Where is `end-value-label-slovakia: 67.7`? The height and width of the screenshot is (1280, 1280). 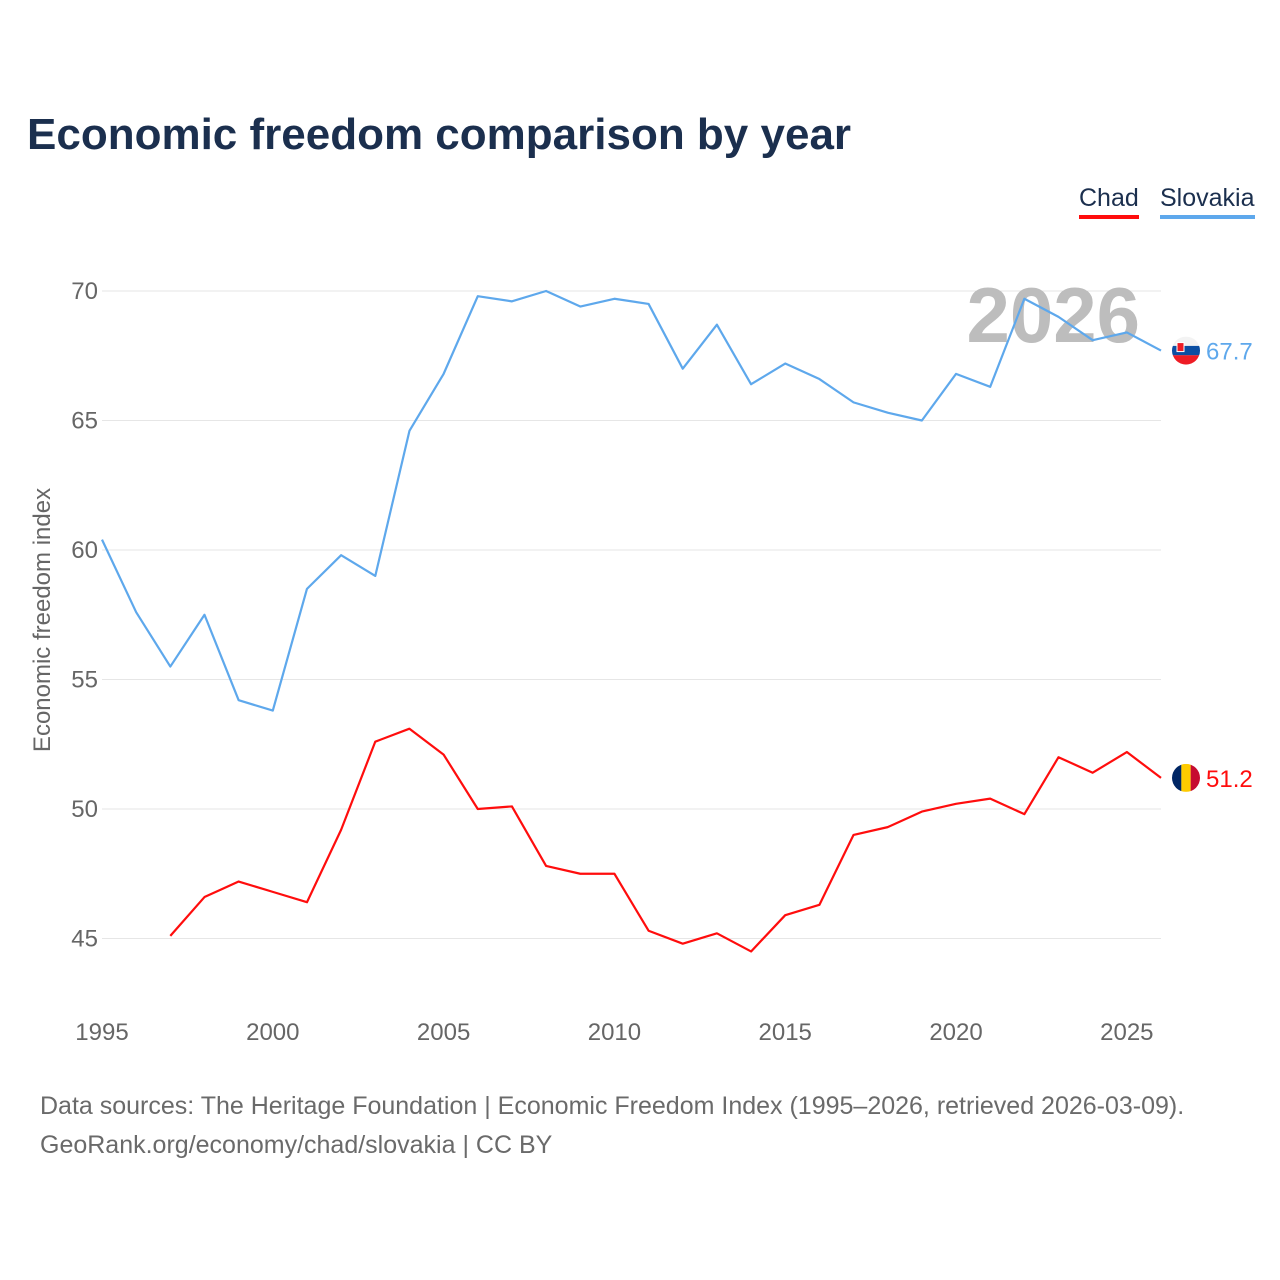
end-value-label-slovakia: 67.7 is located at coordinates (1229, 352).